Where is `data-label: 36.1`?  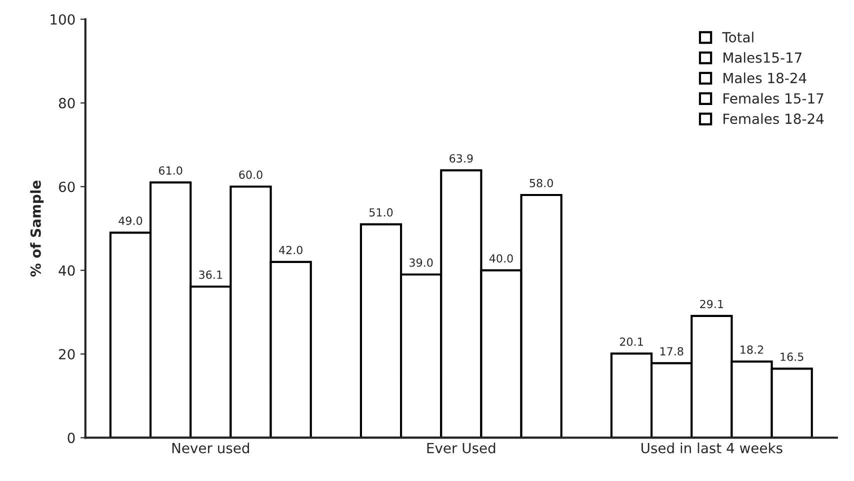 data-label: 36.1 is located at coordinates (210, 274).